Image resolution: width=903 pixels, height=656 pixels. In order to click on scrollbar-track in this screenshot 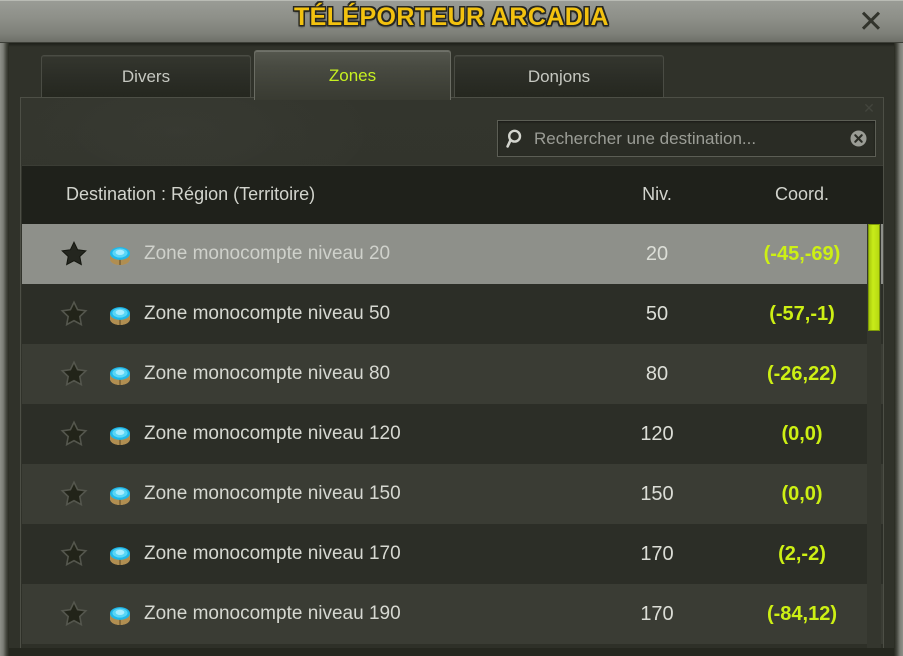, I will do `click(874, 438)`.